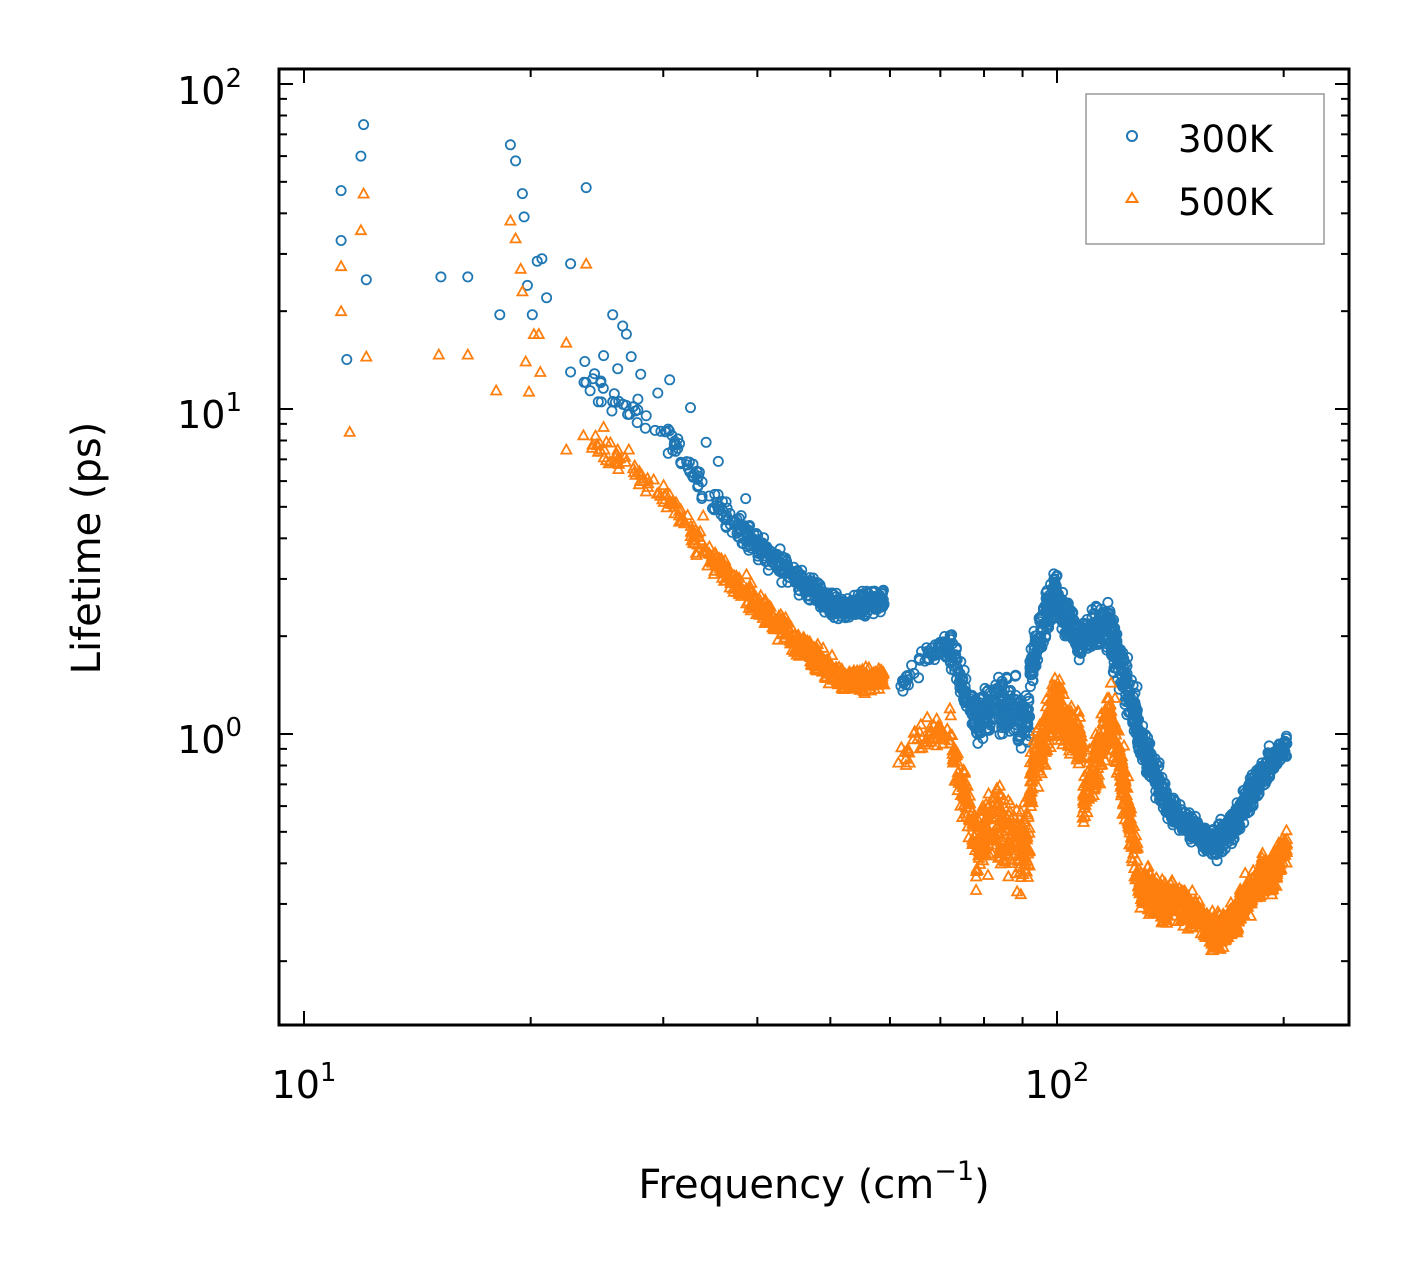 The height and width of the screenshot is (1275, 1408). I want to click on legend-label-500k: 500K, so click(1226, 202).